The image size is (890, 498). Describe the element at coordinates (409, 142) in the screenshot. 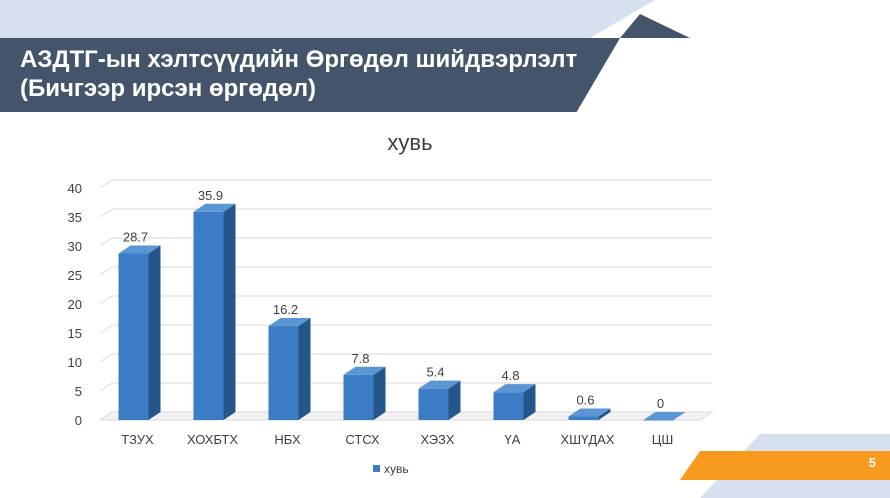

I see `chart-title: хувь` at that location.